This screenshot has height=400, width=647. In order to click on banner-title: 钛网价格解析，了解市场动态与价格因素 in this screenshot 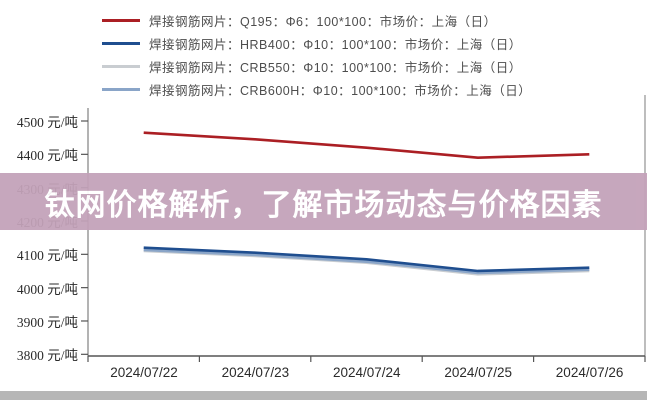, I will do `click(323, 205)`.